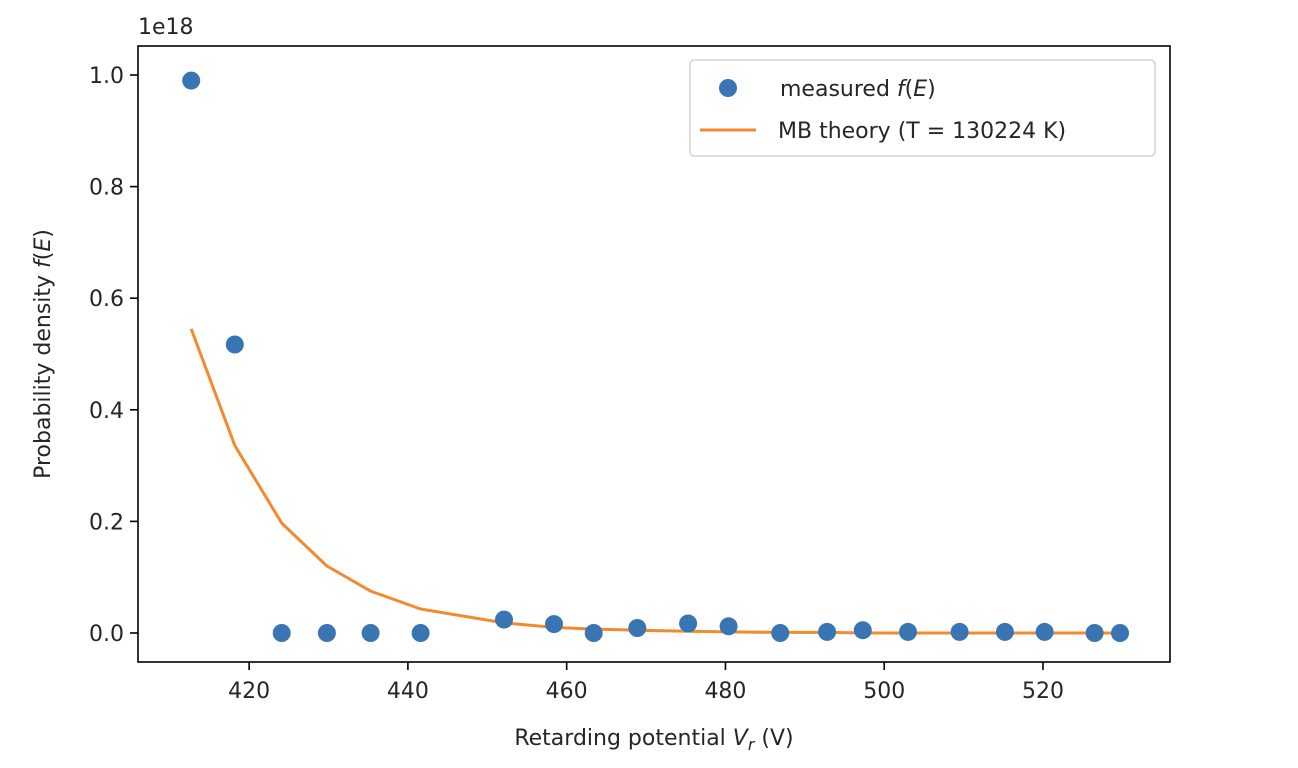 This screenshot has width=1298, height=768. I want to click on y-tick-label: 0.4, so click(106, 411).